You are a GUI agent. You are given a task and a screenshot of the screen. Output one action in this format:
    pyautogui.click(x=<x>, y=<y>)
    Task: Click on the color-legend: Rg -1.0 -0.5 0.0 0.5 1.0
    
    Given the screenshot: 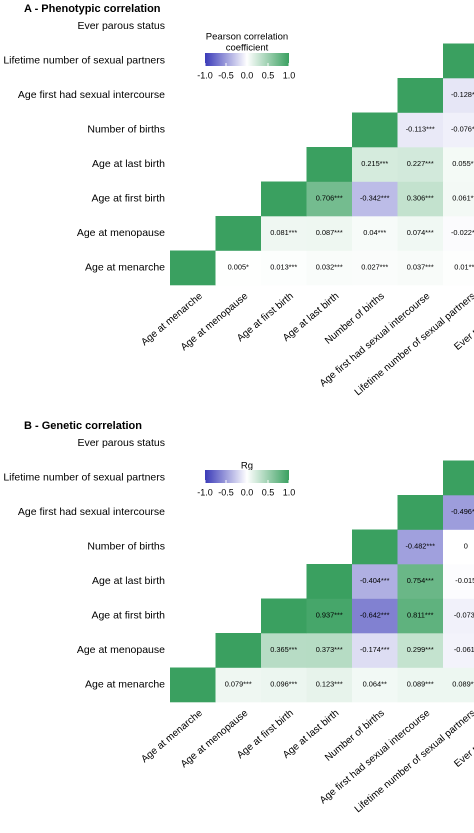 What is the action you would take?
    pyautogui.click(x=246, y=479)
    